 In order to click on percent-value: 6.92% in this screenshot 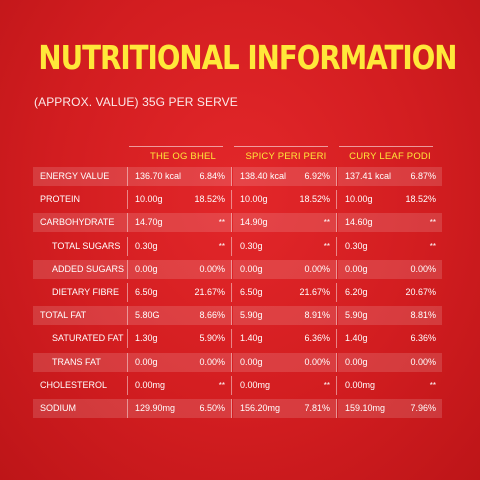, I will do `click(317, 176)`.